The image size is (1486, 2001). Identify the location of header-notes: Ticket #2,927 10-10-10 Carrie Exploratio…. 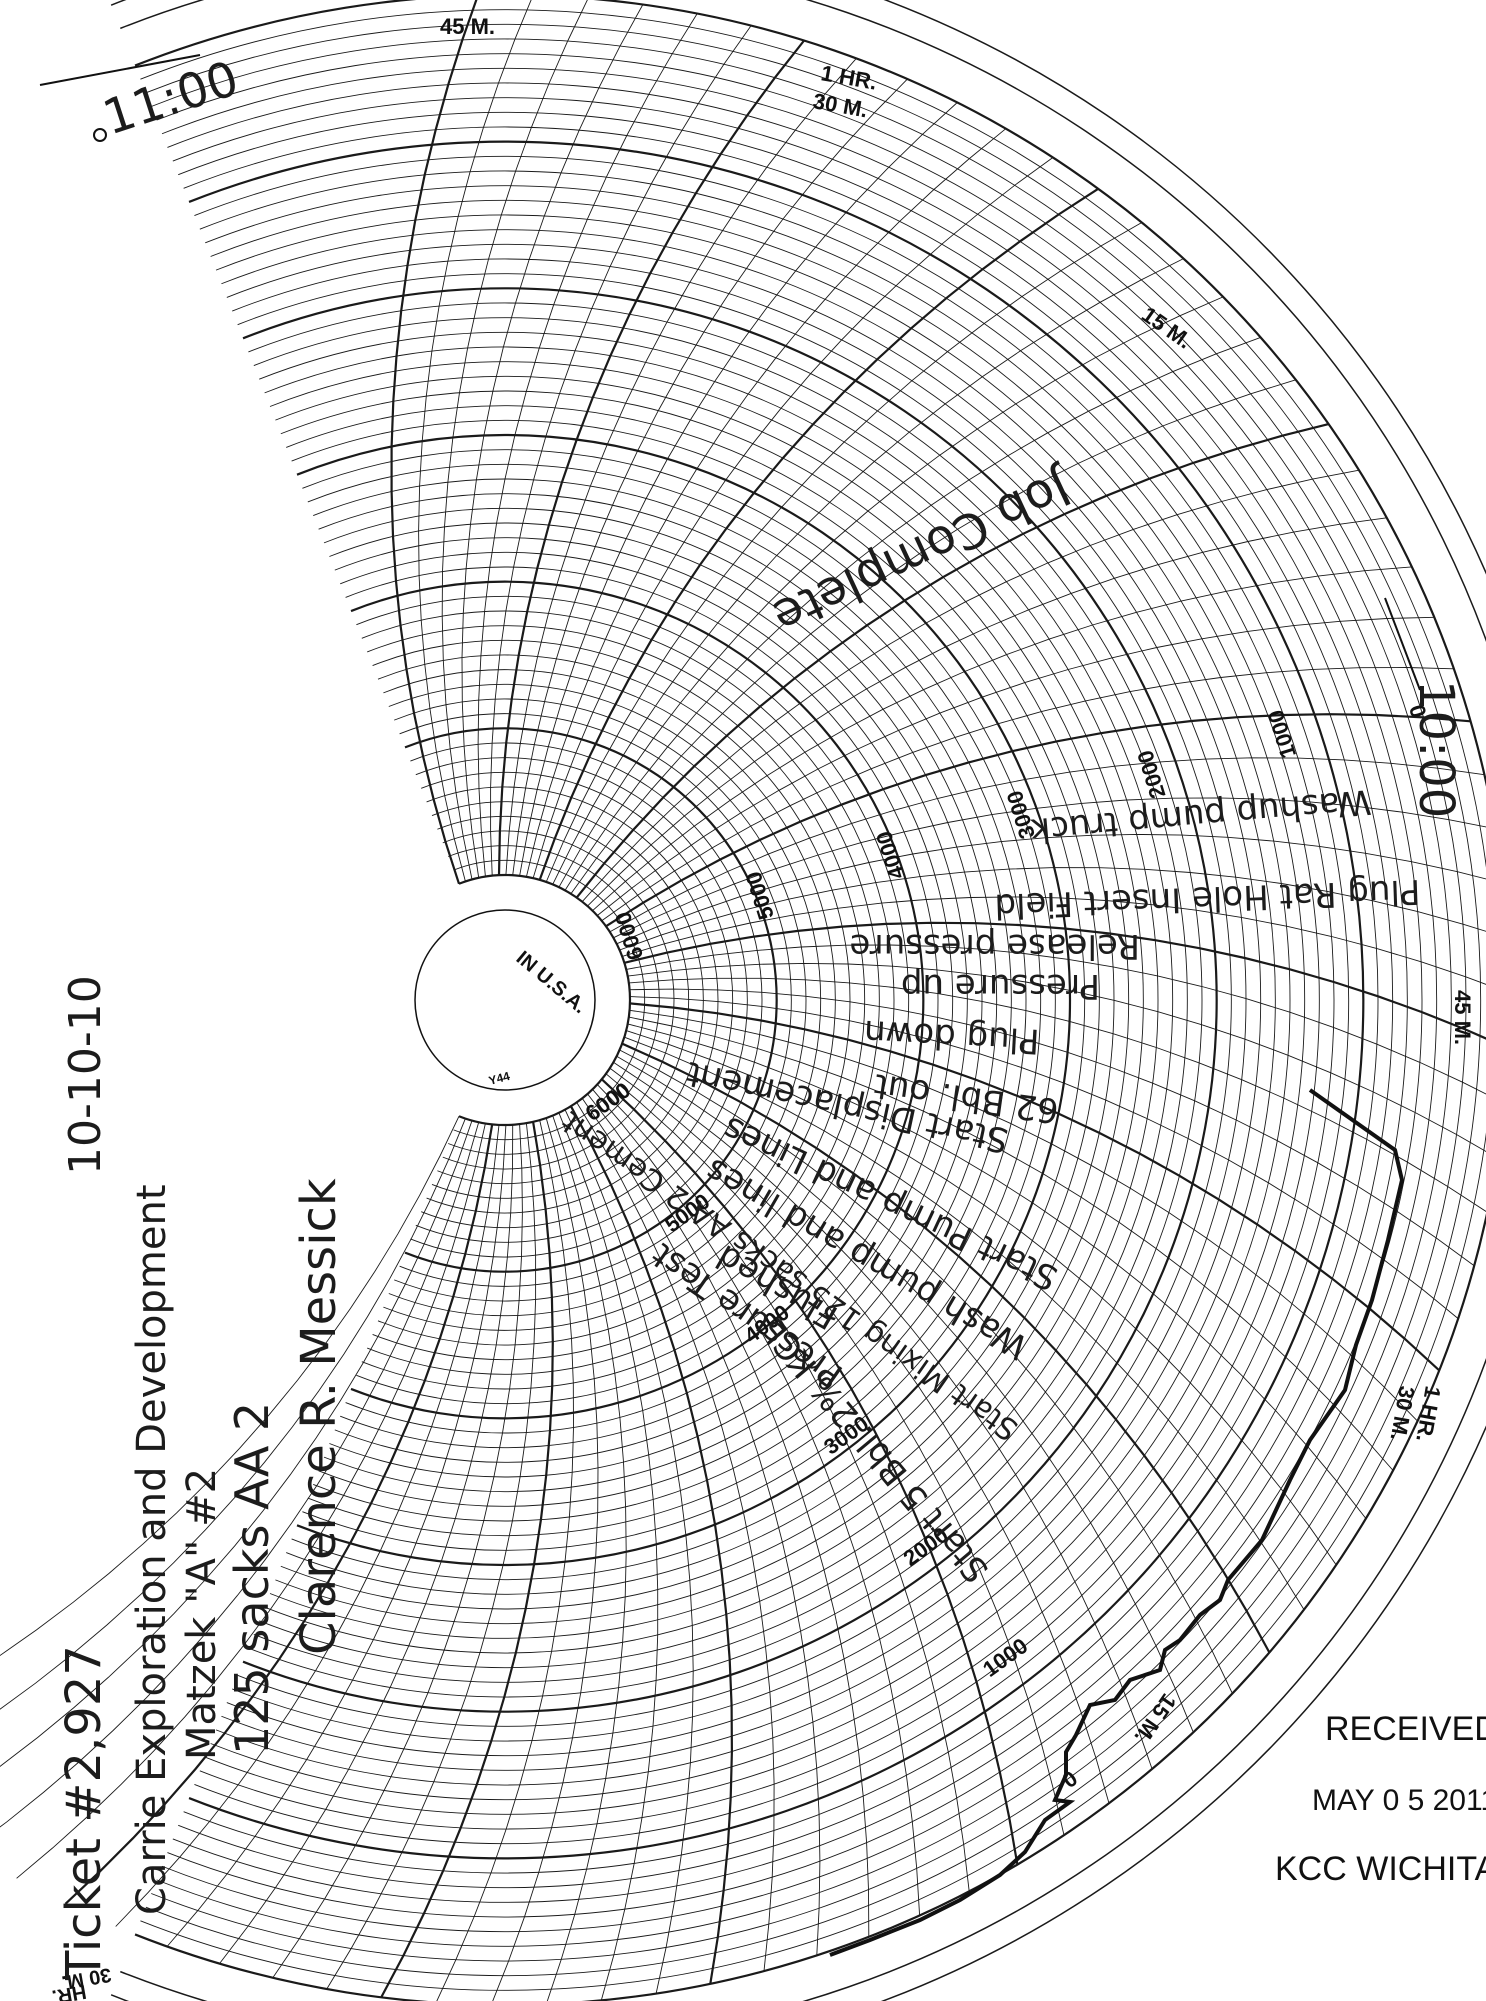
(201, 1478).